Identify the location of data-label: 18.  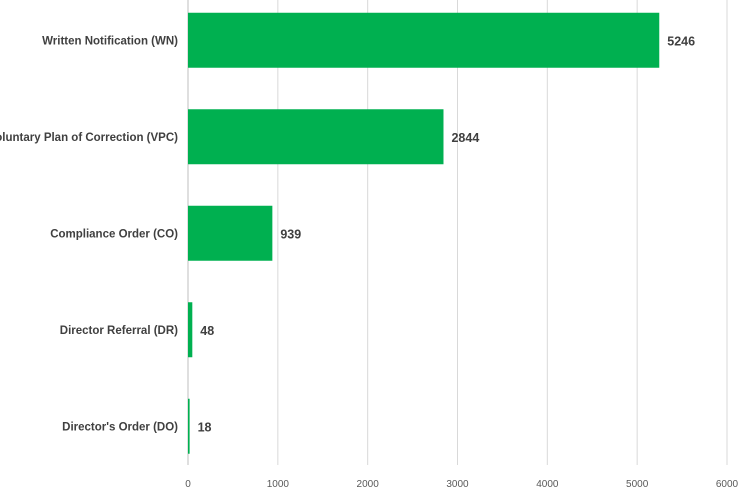
(205, 427).